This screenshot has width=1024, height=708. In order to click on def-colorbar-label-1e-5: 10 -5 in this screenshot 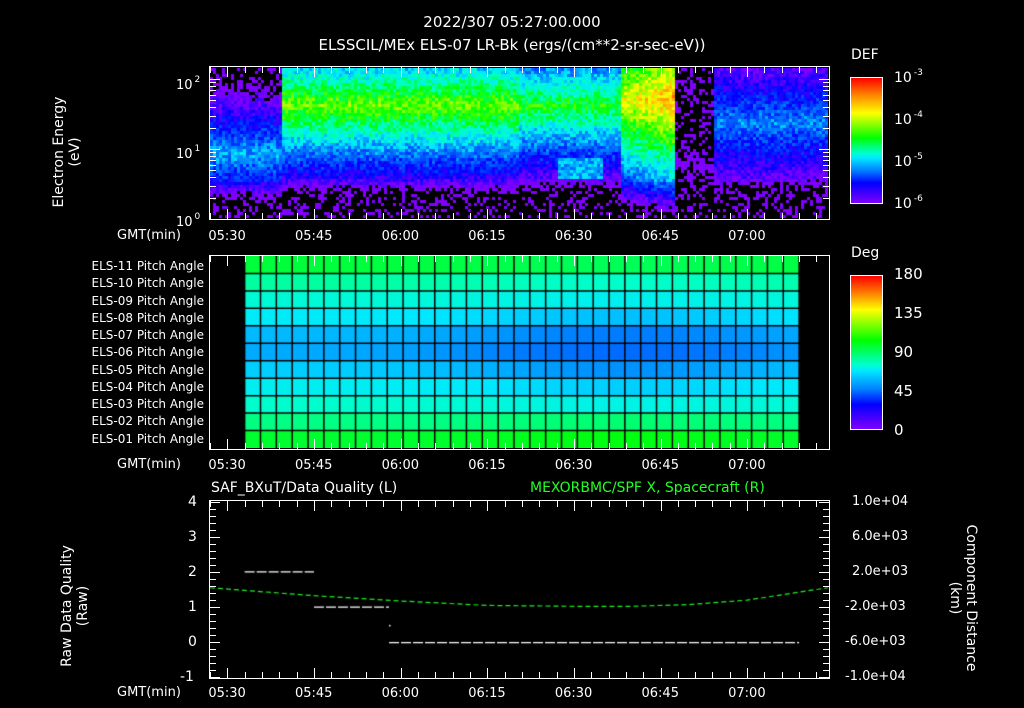, I will do `click(908, 161)`.